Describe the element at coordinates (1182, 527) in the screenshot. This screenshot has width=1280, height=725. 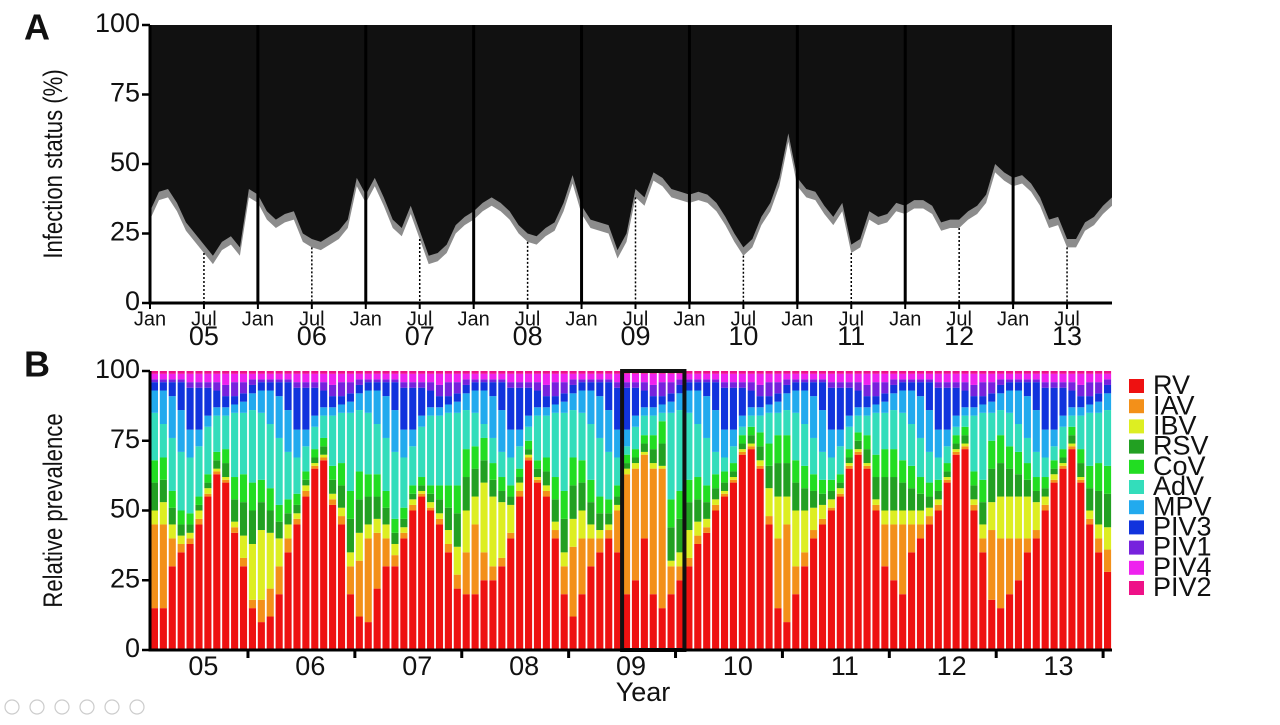
I see `legend-label: PIV3` at that location.